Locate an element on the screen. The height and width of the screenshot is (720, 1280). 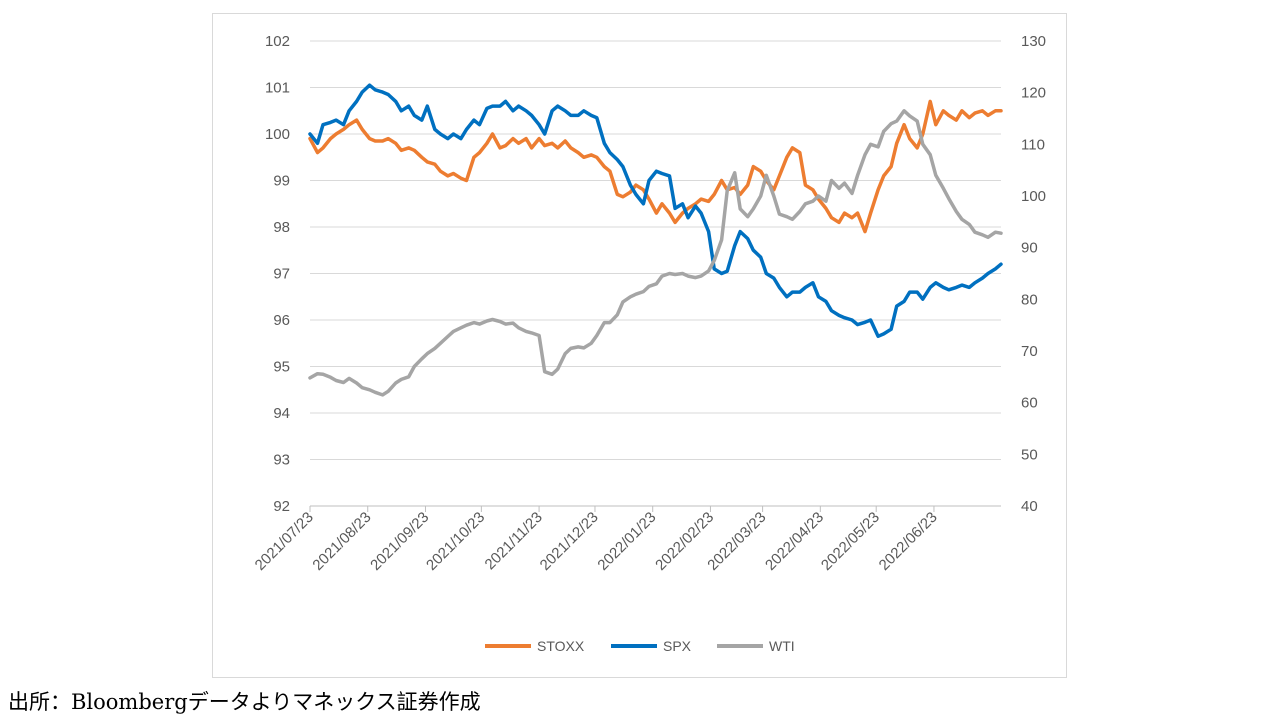
y-left-tick-label: 96 is located at coordinates (281, 320).